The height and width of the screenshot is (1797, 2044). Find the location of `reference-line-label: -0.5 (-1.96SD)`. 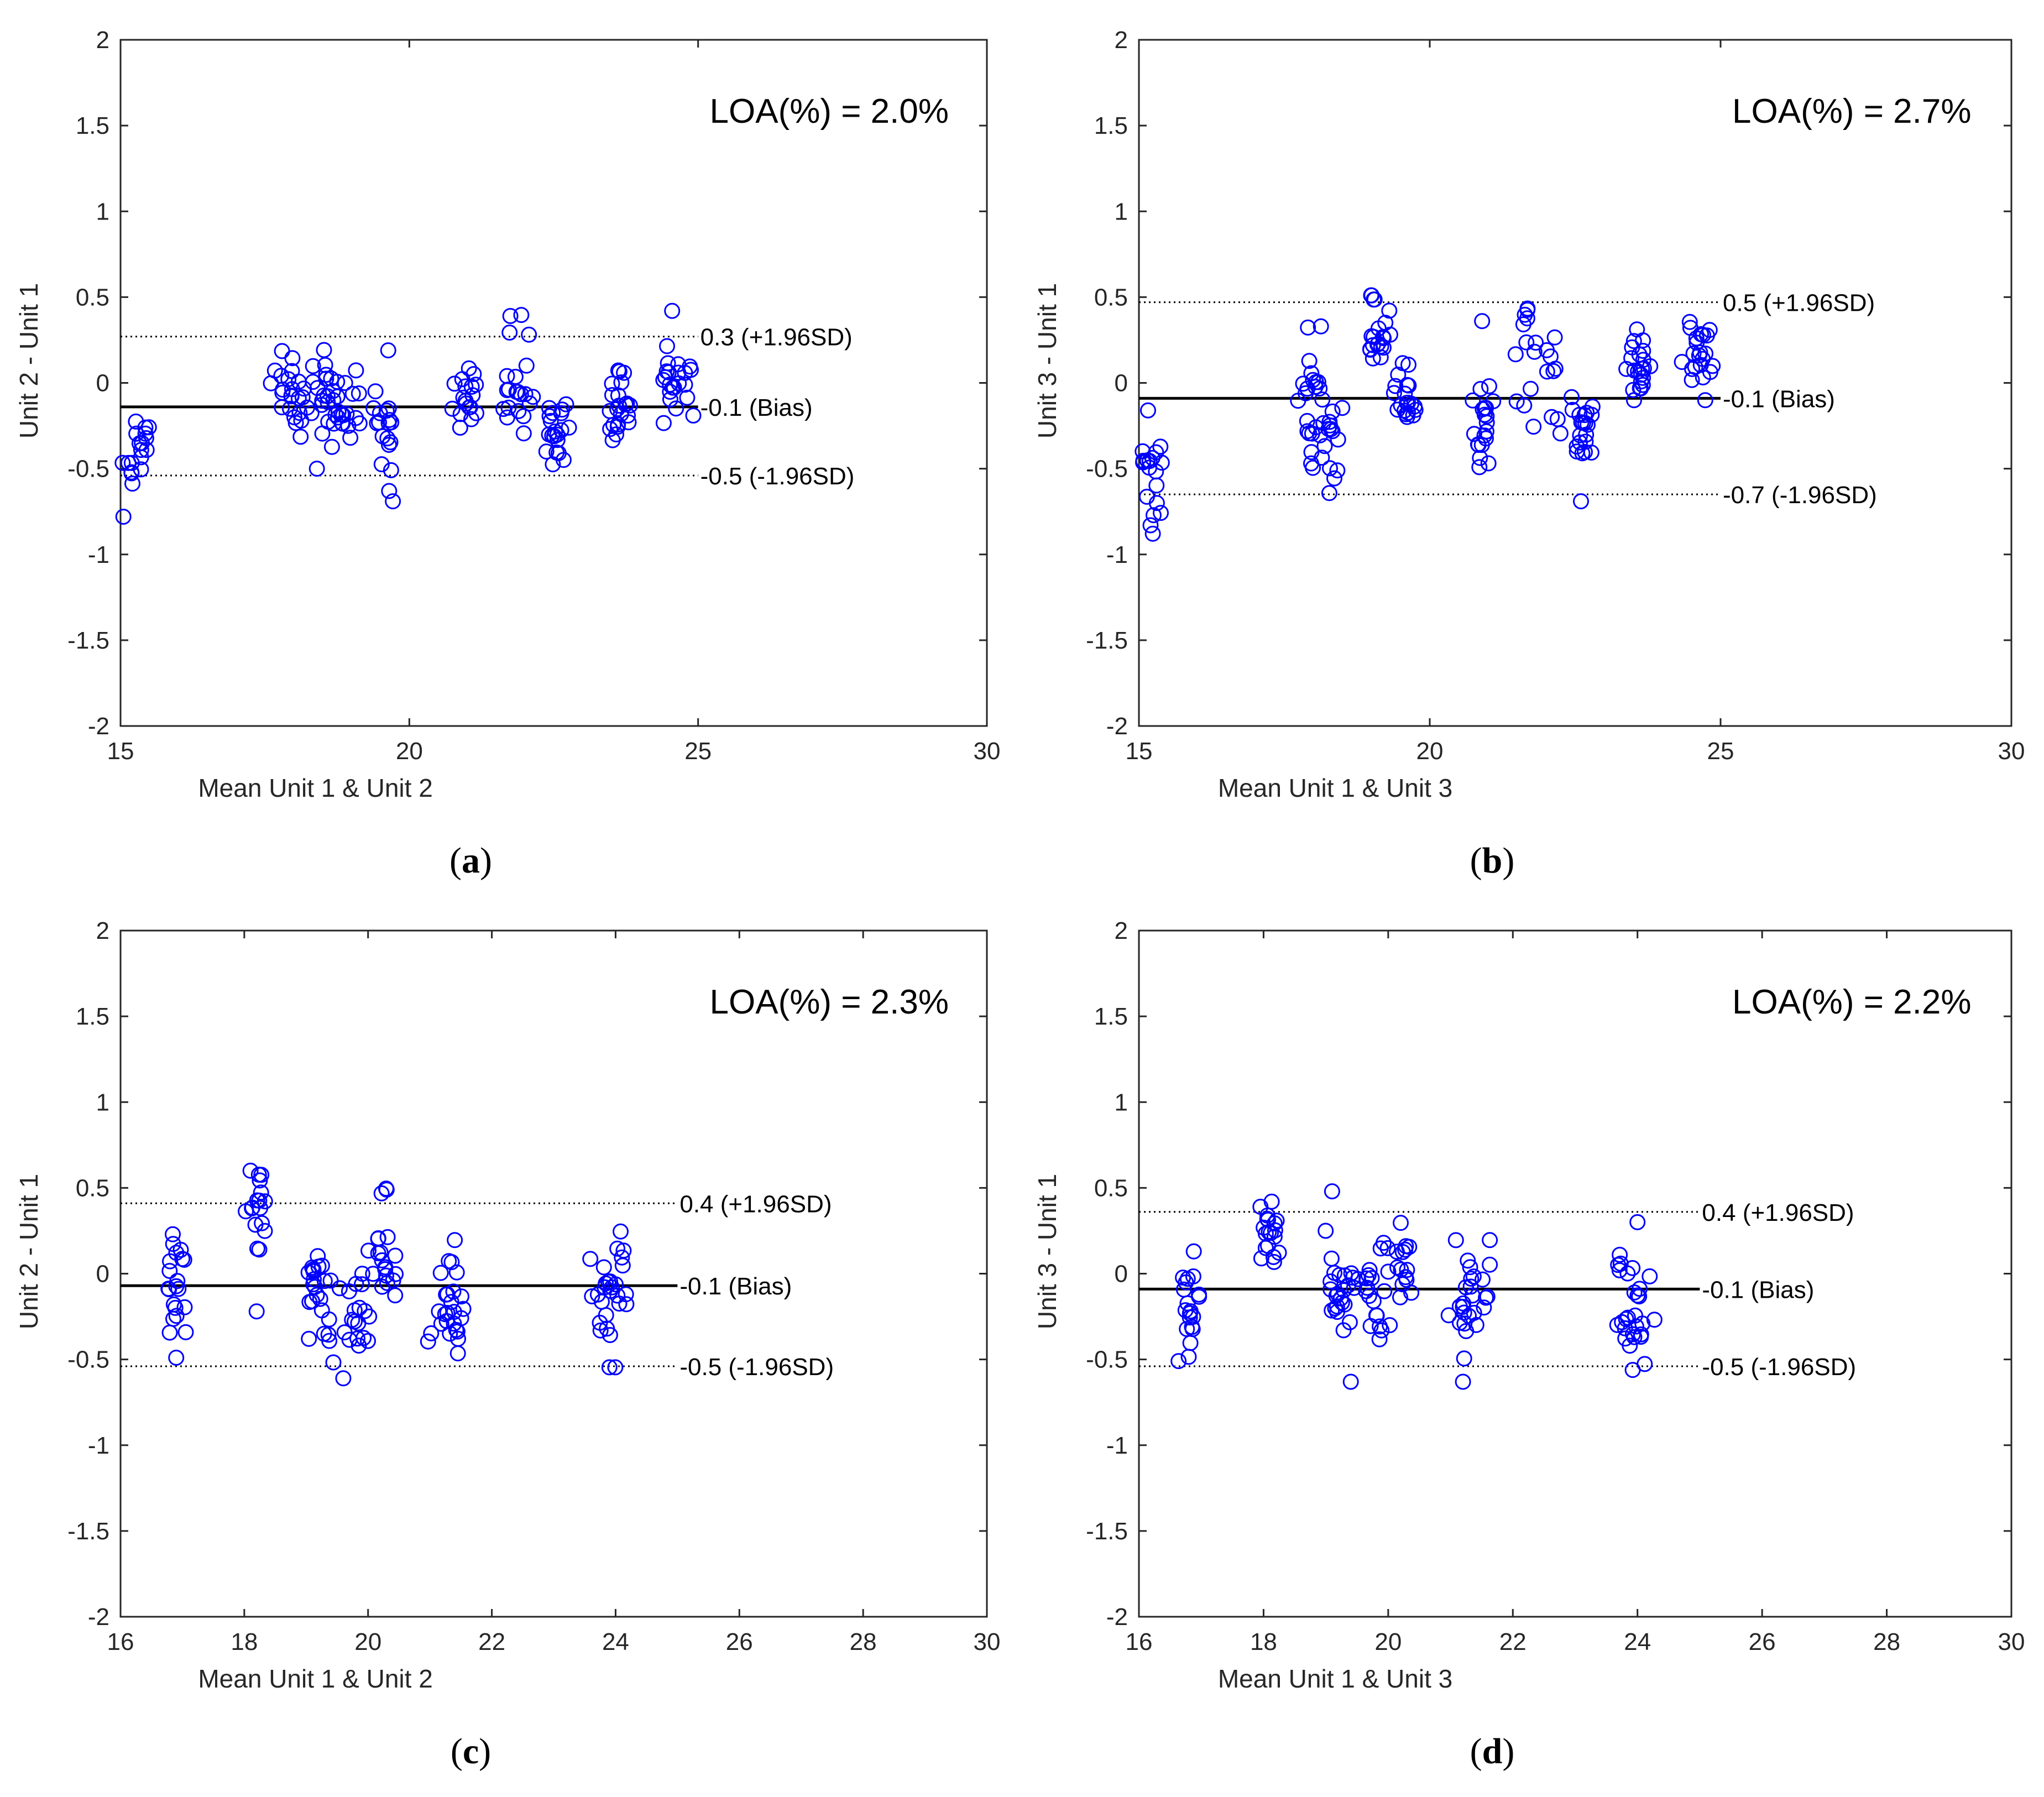

reference-line-label: -0.5 (-1.96SD) is located at coordinates (777, 477).